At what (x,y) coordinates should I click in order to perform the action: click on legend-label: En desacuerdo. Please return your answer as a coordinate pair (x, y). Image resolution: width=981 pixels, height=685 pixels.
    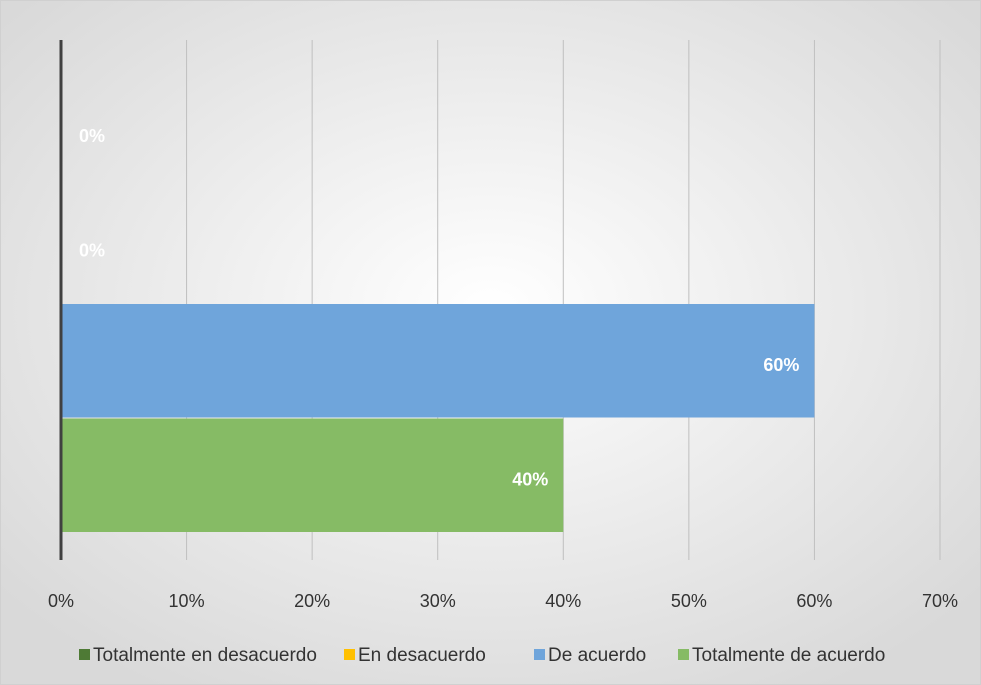
    Looking at the image, I should click on (422, 655).